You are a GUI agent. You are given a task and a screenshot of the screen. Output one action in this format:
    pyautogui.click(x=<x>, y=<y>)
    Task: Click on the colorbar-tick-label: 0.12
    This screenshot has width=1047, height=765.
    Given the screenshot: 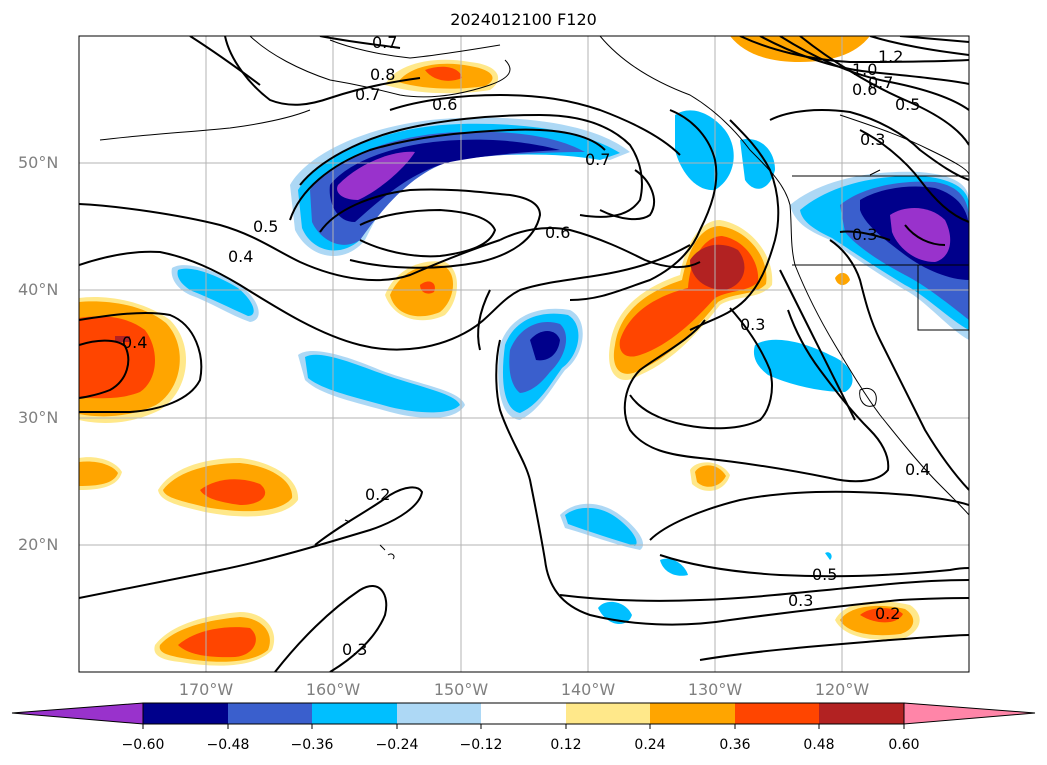 What is the action you would take?
    pyautogui.click(x=566, y=745)
    